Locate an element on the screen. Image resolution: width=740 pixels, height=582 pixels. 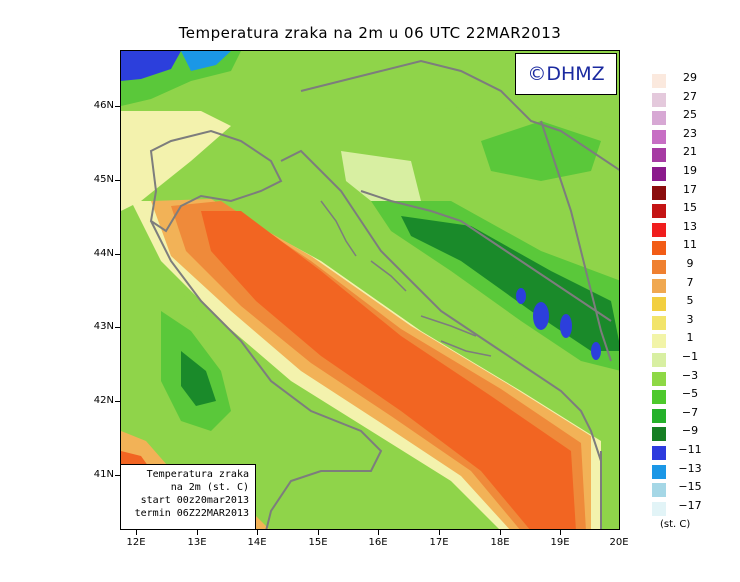
lon-label-18e: 18E is located at coordinates (500, 542).